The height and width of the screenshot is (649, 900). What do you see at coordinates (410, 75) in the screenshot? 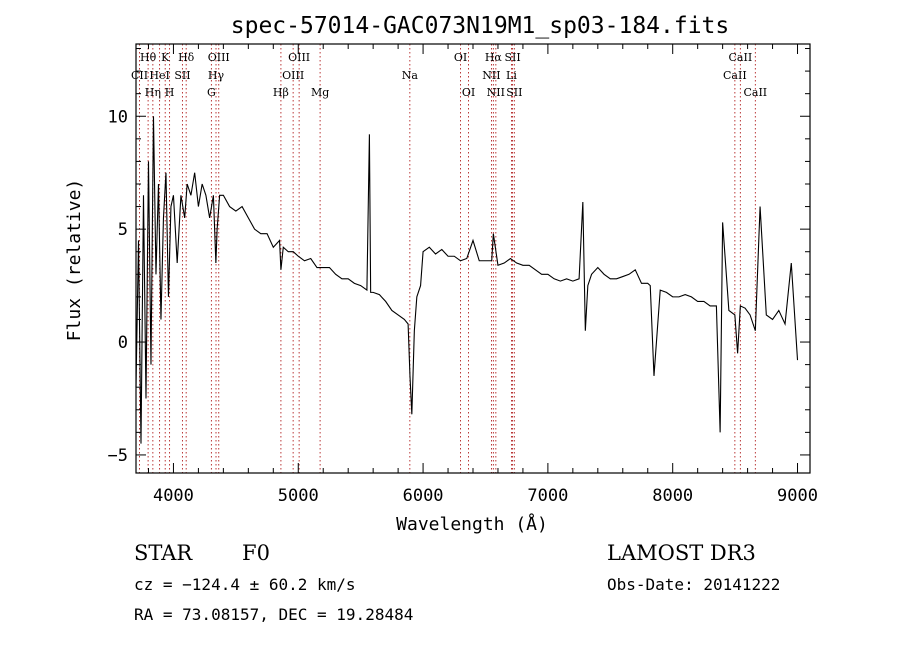
I see `line-label: Na` at bounding box center [410, 75].